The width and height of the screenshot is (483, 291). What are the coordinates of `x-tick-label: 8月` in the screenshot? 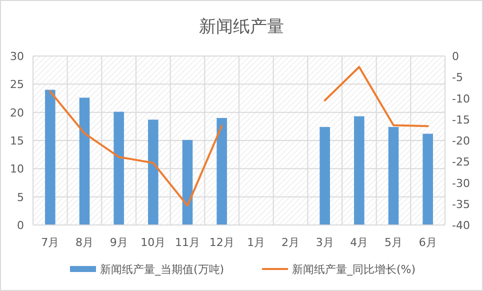 It's located at (85, 242).